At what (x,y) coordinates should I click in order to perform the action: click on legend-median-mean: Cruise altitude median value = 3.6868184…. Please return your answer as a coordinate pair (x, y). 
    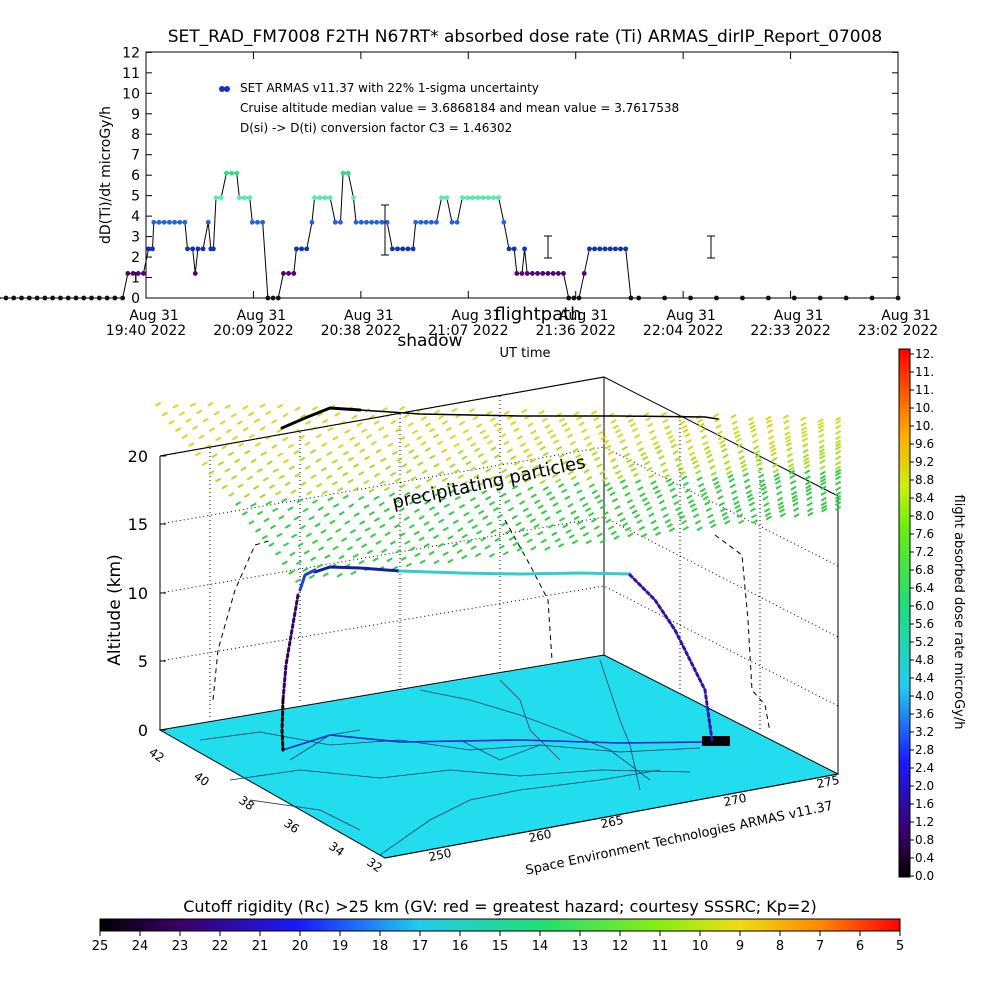
    Looking at the image, I should click on (459, 108).